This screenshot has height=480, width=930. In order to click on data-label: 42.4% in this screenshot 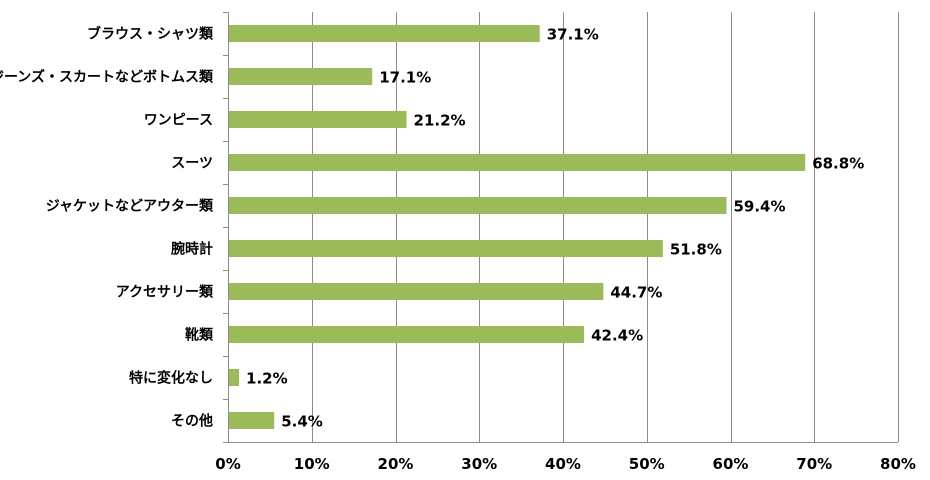, I will do `click(617, 336)`.